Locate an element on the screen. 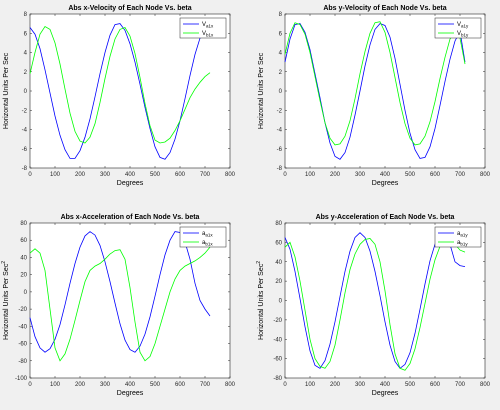 The height and width of the screenshot is (410, 500). y-tick-label: -40 is located at coordinates (22, 327).